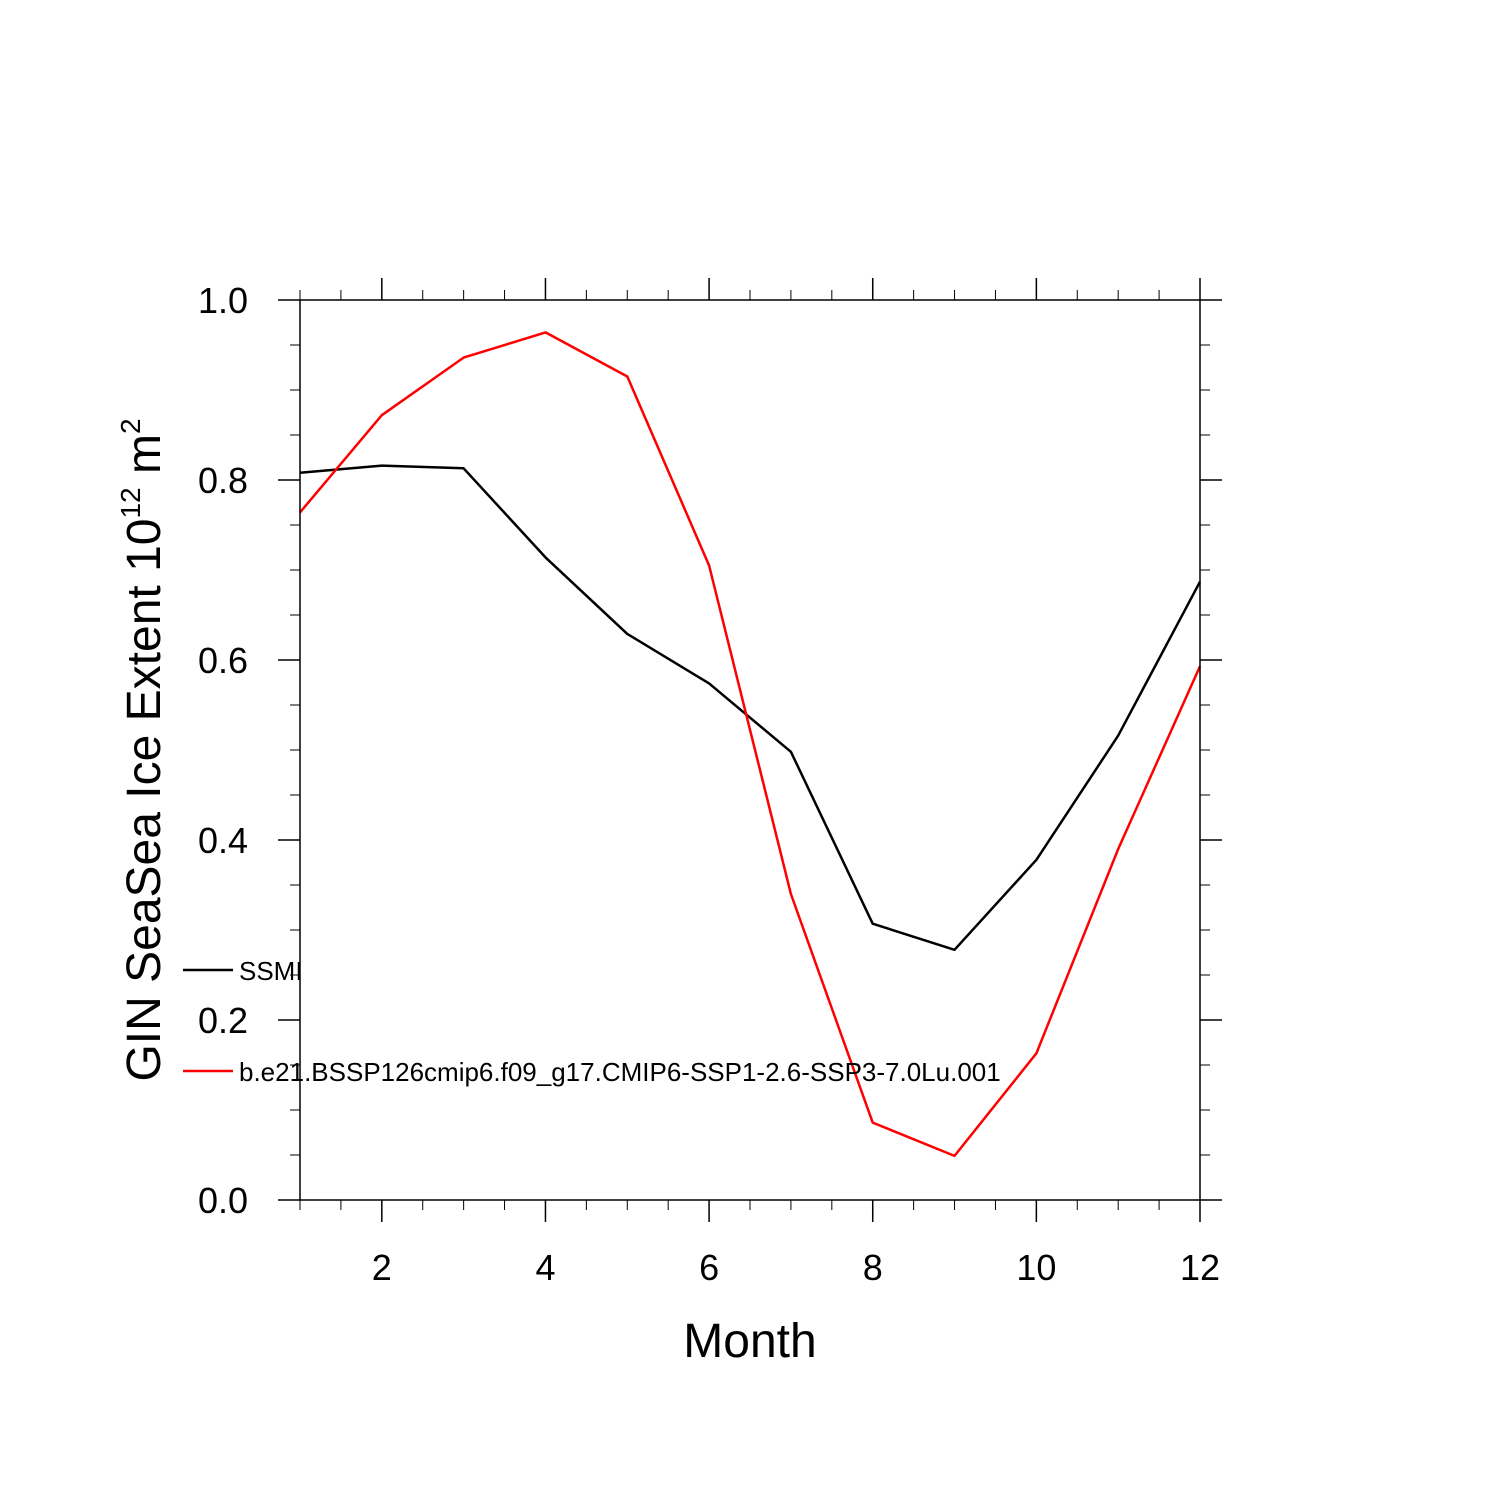 Image resolution: width=1500 pixels, height=1500 pixels. What do you see at coordinates (223, 750) in the screenshot?
I see `y-tick-labels: 0.0 0.2 0.4 0.6 0.8 1.0` at bounding box center [223, 750].